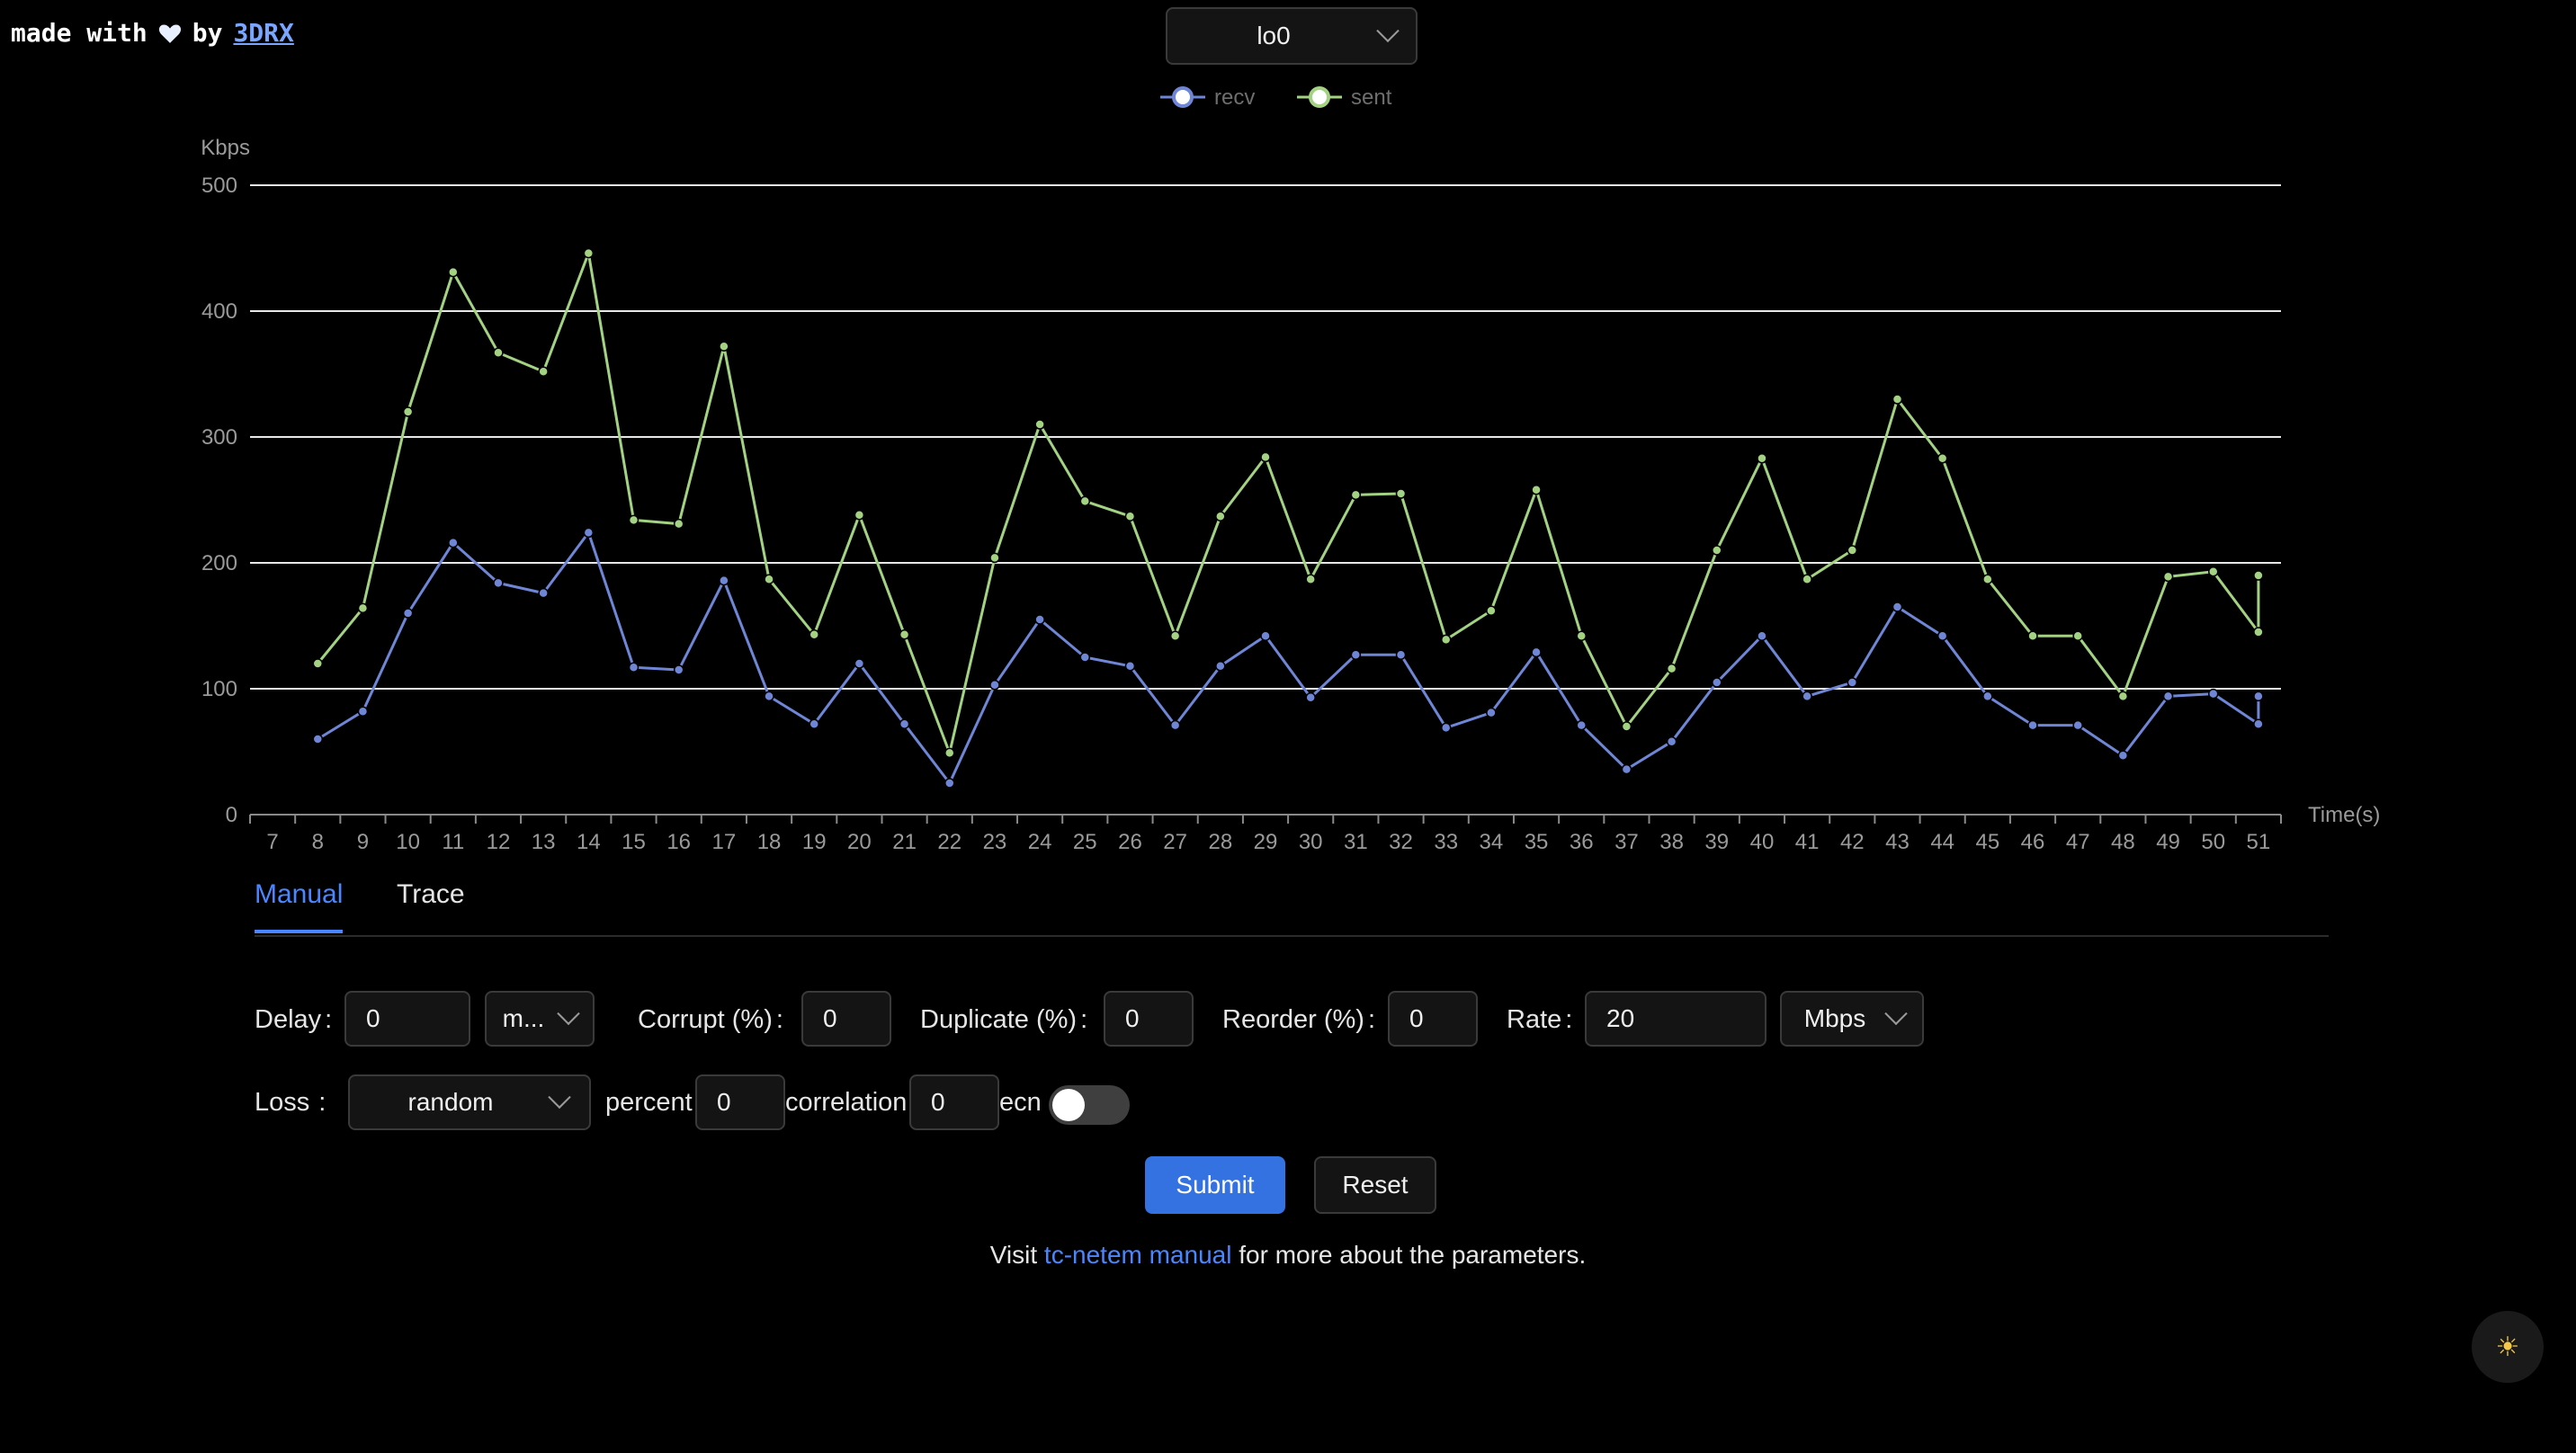 The height and width of the screenshot is (1453, 2576). I want to click on x-tick-label: 47, so click(2078, 842).